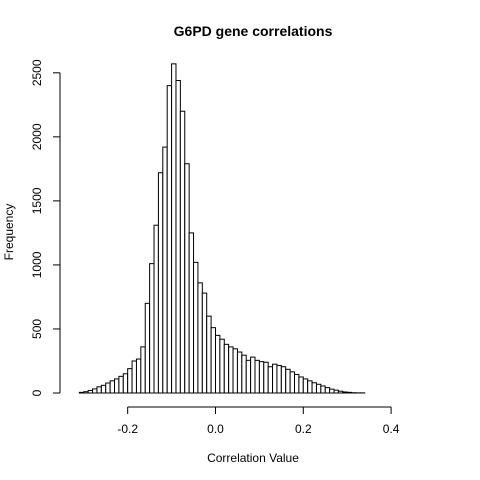  I want to click on y-tick-label: 0, so click(37, 392).